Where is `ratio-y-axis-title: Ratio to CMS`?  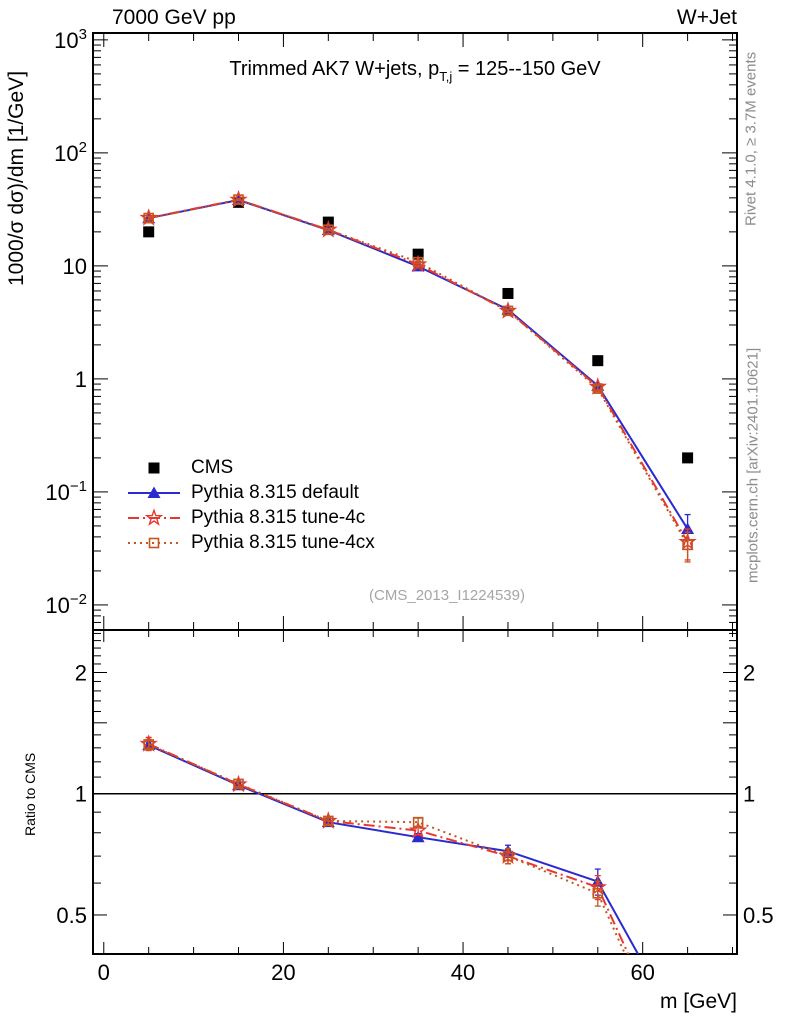
ratio-y-axis-title: Ratio to CMS is located at coordinates (30, 794).